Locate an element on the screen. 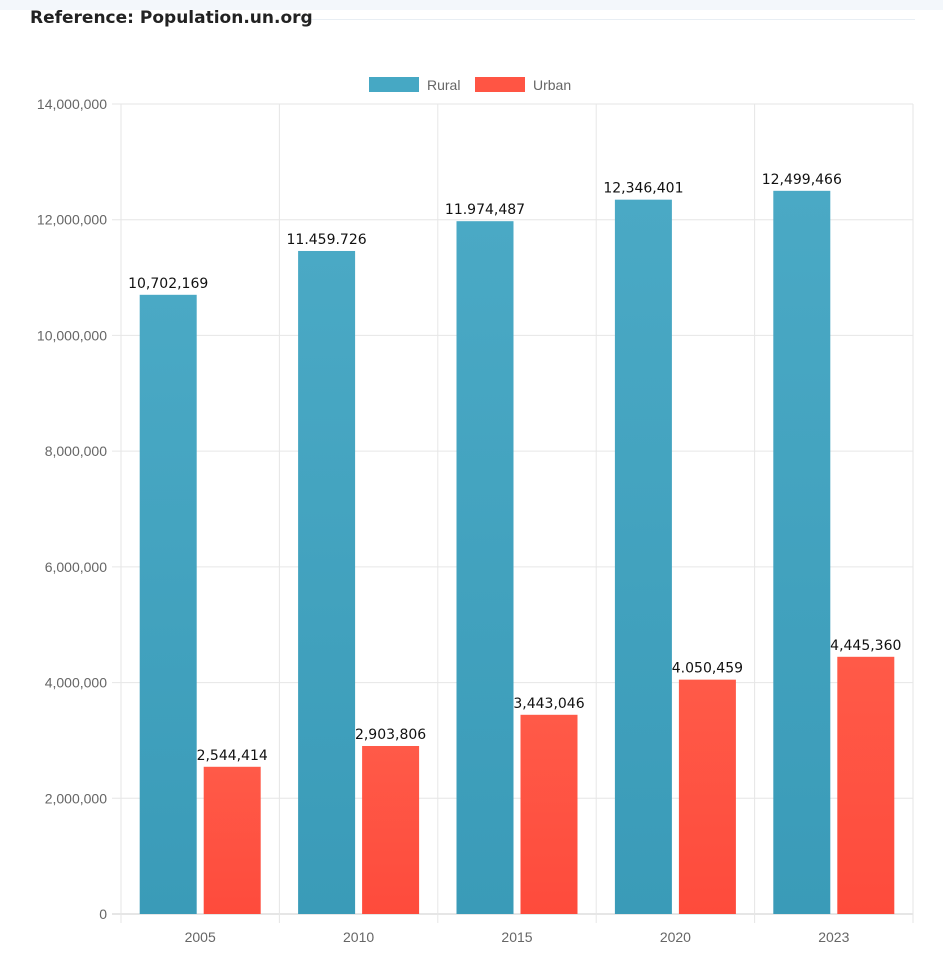  urban-value-label: 4.050,459 is located at coordinates (707, 669).